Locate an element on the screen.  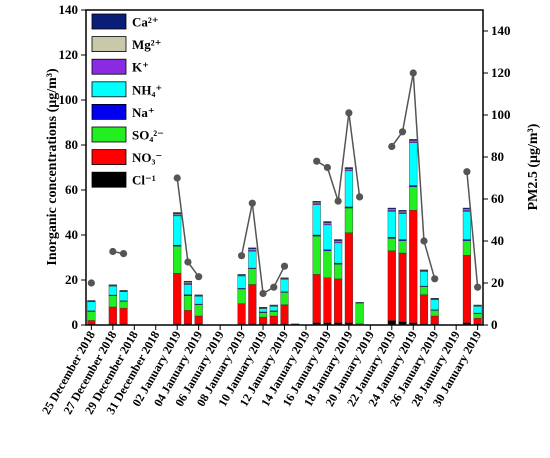
y-left-tick-label: 60 is located at coordinates (71, 189).